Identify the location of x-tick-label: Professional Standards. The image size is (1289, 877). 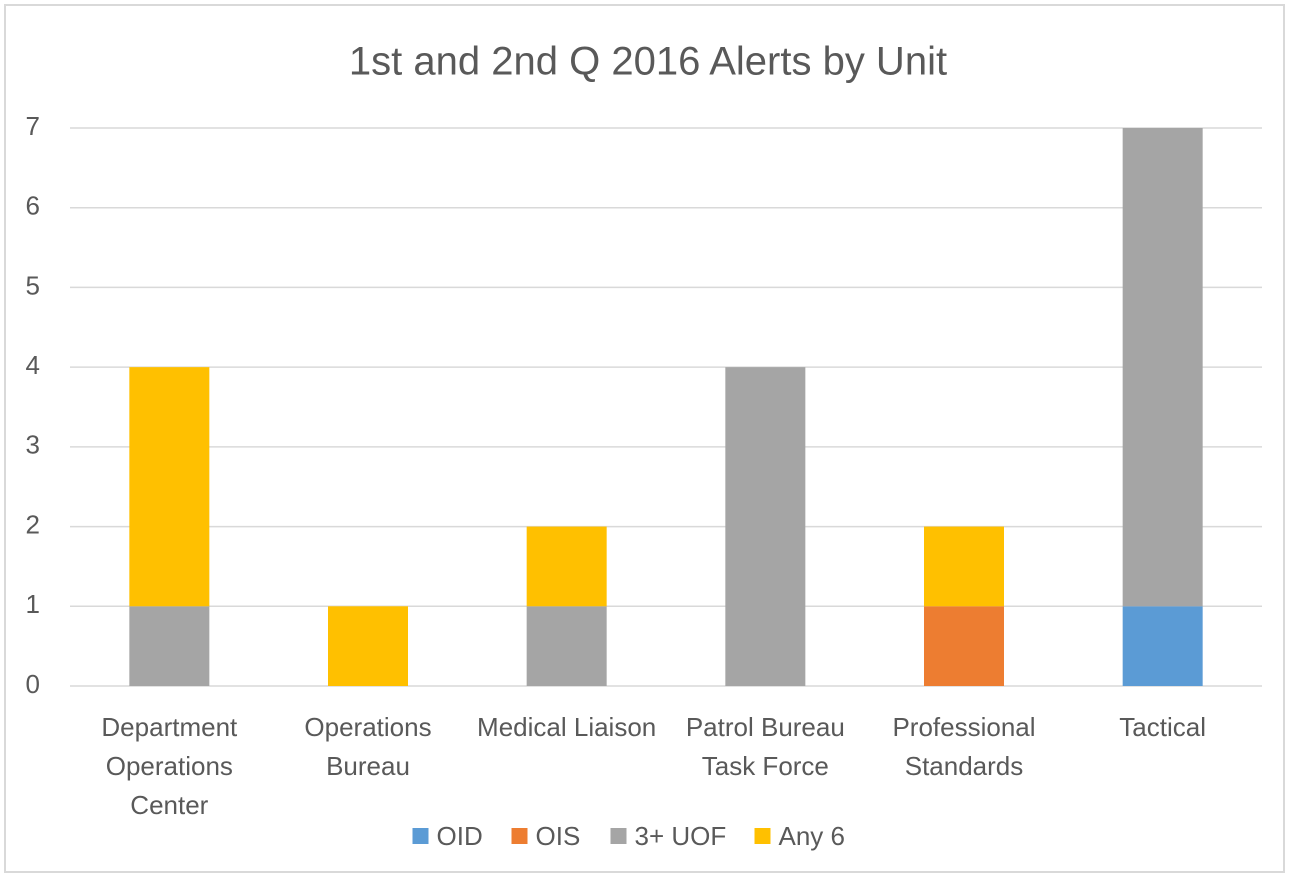
(964, 746).